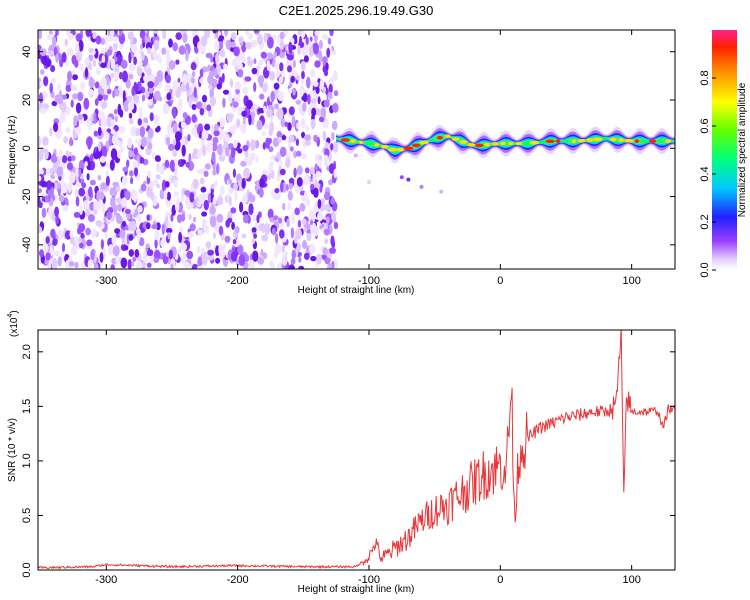  What do you see at coordinates (27, 148) in the screenshot?
I see `y-tick-label: 0` at bounding box center [27, 148].